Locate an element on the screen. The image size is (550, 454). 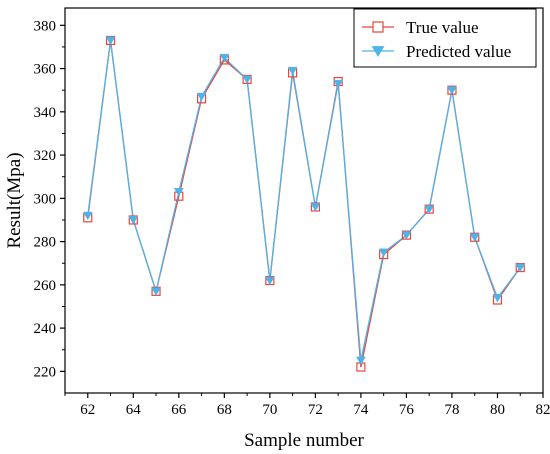
legend-item-predicted-value: Predicted value is located at coordinates (436, 51).